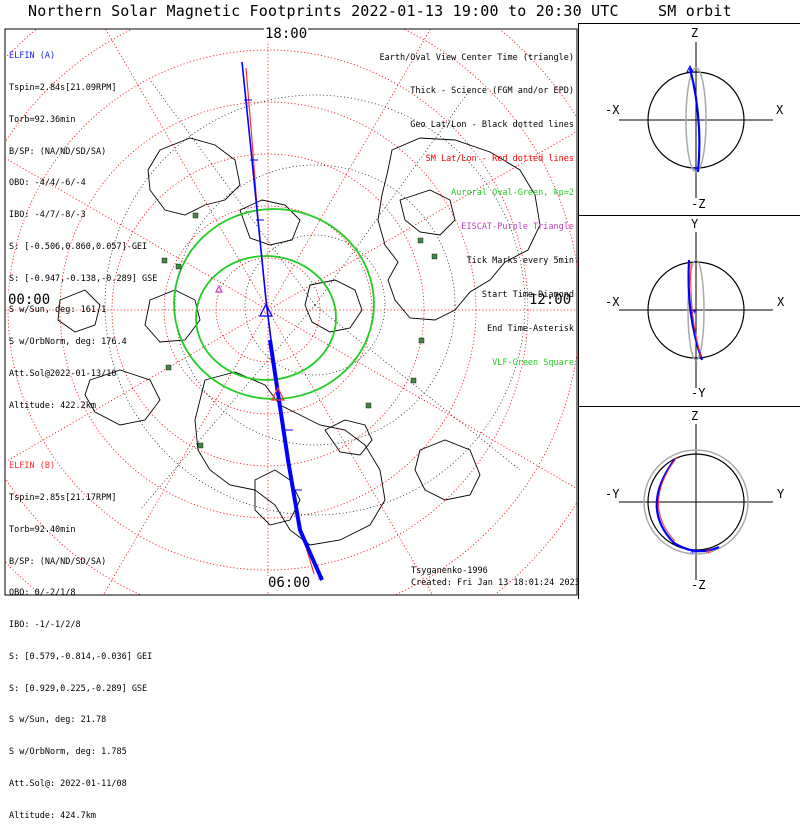  Describe the element at coordinates (52, 405) in the screenshot. I see `elfin-a-line: Altitude: 422.2km` at that location.